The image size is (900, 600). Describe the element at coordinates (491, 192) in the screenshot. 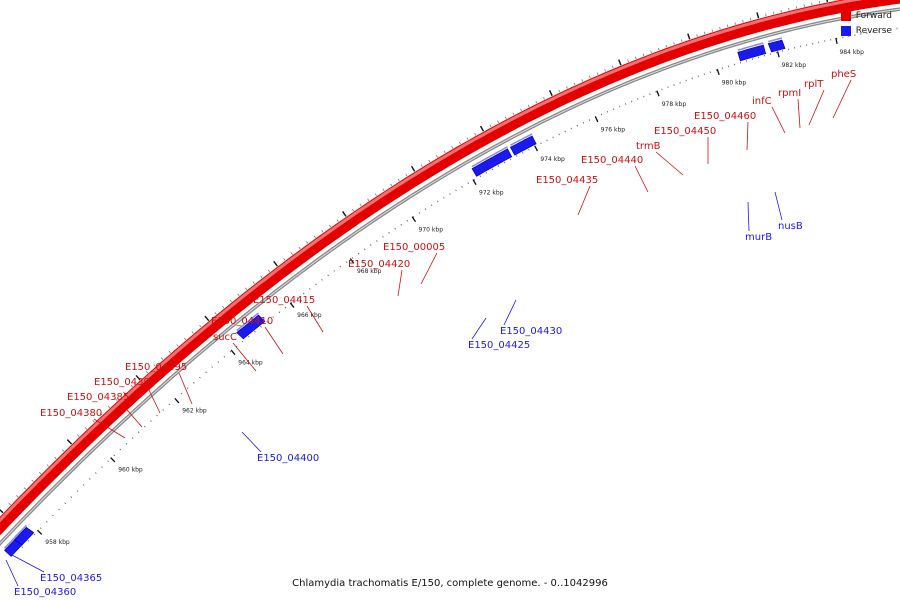

I see `ruler-label: 972 kbp` at that location.